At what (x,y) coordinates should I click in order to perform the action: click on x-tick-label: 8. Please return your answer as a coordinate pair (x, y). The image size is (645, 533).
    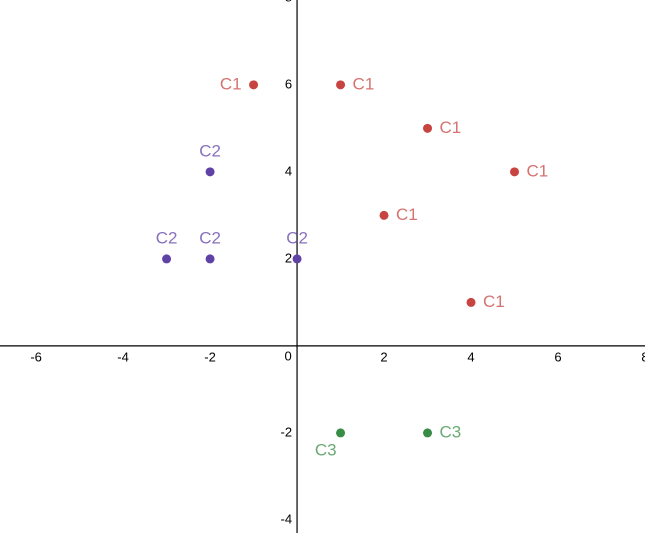
    Looking at the image, I should click on (643, 356).